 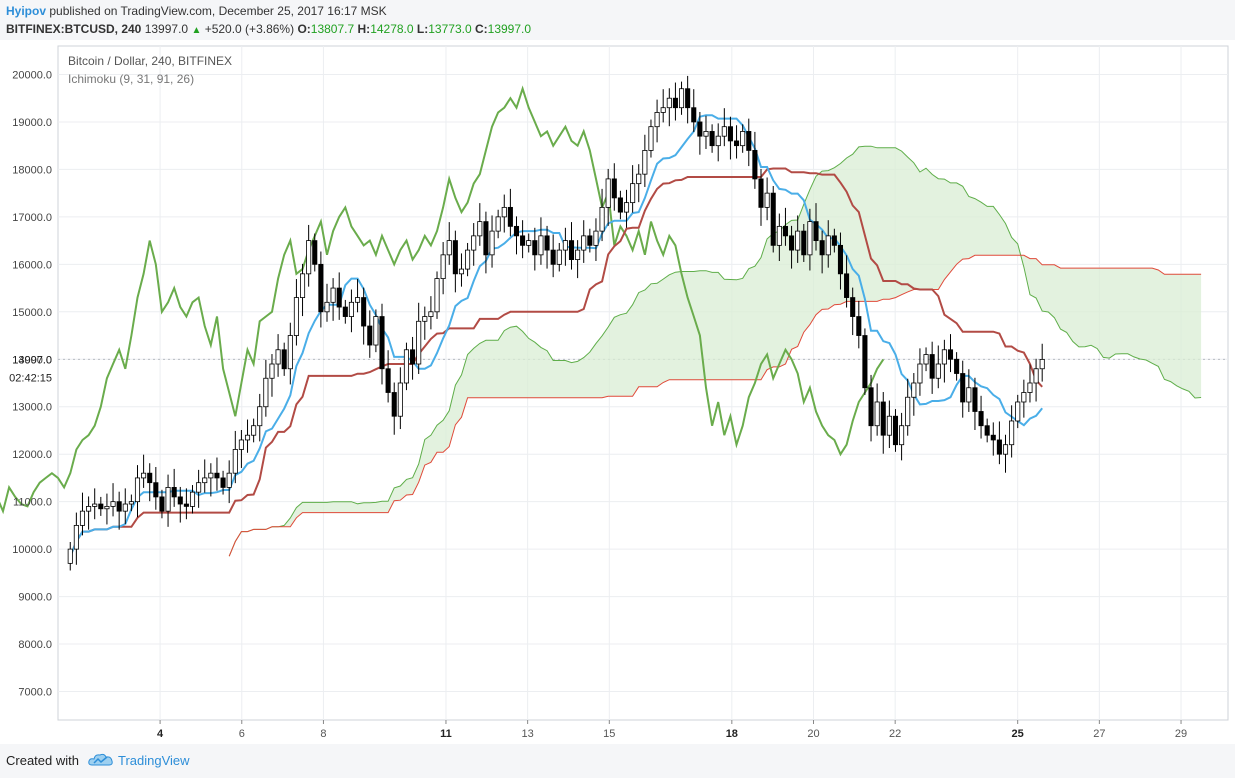 I want to click on up-arrow-icon: ▲, so click(x=196, y=30).